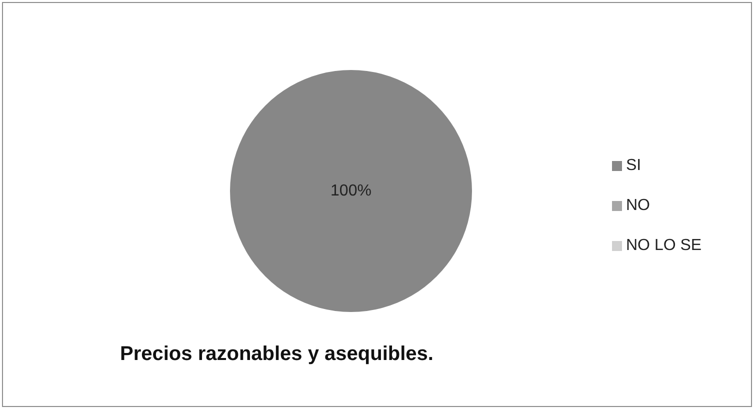 The image size is (755, 409). I want to click on legend-label: NO LO SE, so click(664, 246).